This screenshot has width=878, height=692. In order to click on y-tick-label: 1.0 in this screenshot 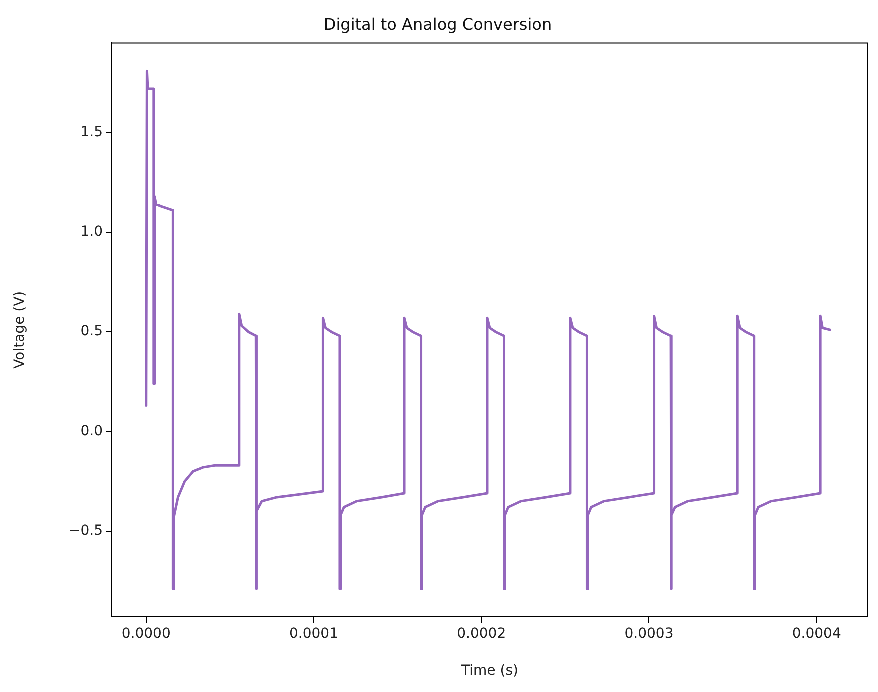, I will do `click(91, 232)`.